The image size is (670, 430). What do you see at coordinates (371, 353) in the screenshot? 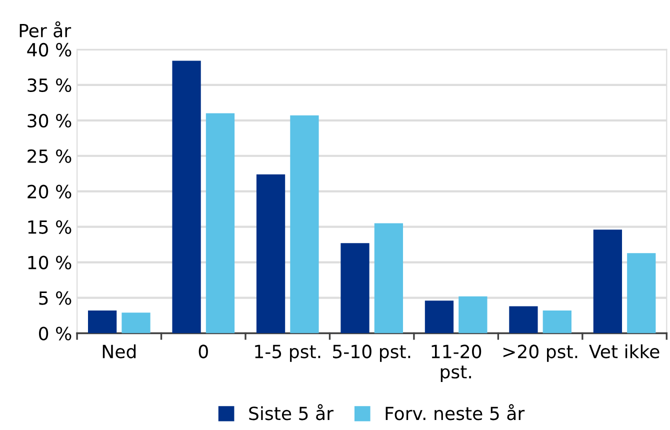
I see `x-tick-label: 5-10 pst.` at bounding box center [371, 353].